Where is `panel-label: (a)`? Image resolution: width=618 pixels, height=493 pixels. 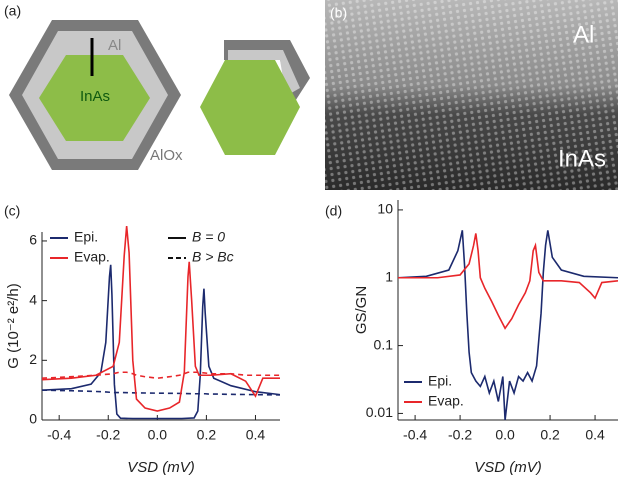
panel-label: (a) is located at coordinates (12, 11).